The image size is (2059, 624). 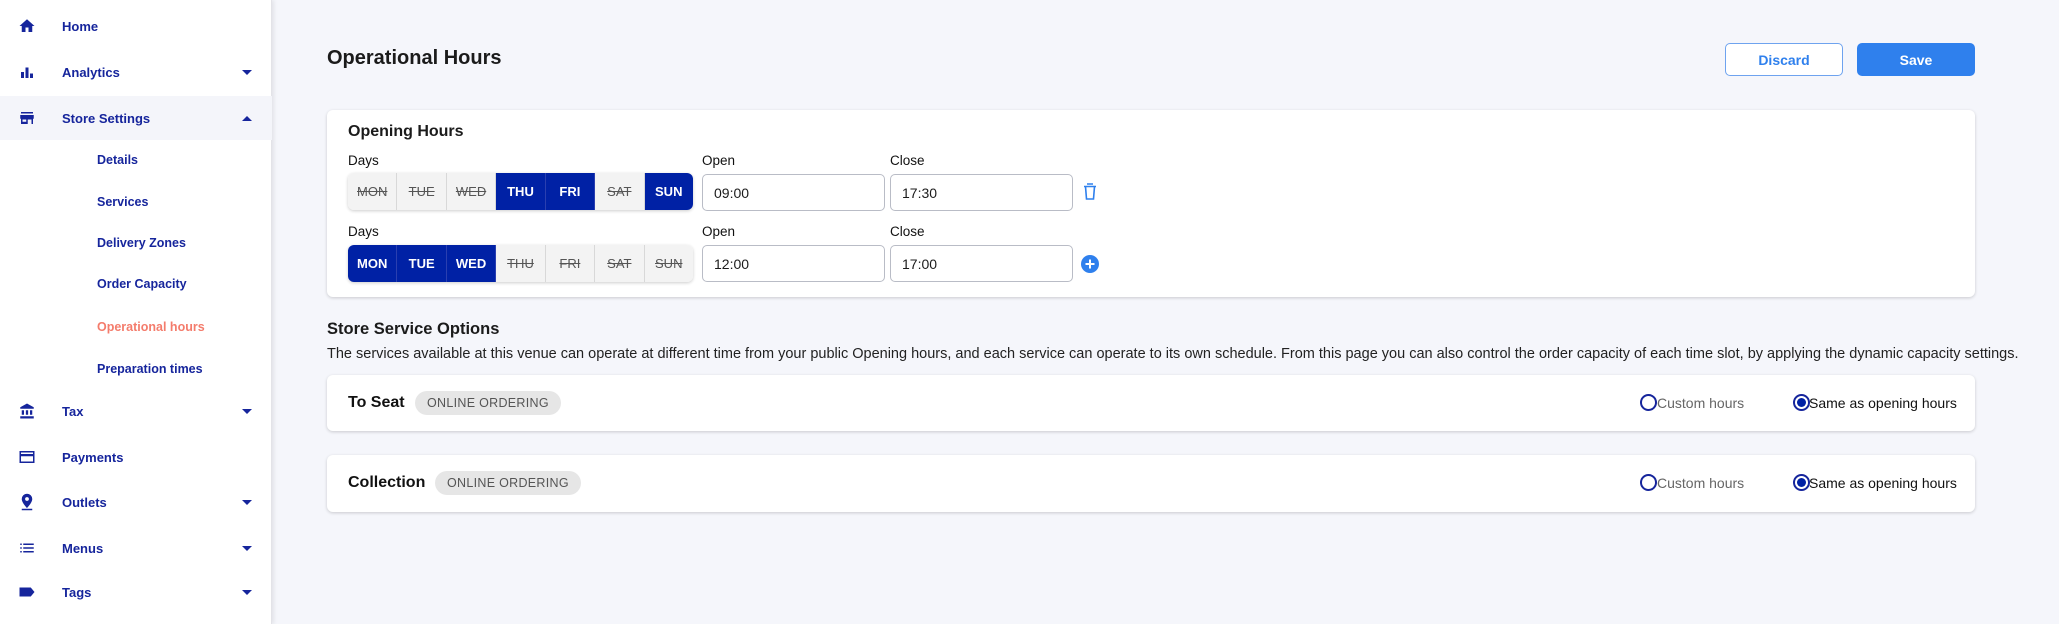 I want to click on bank-icon, so click(x=27, y=411).